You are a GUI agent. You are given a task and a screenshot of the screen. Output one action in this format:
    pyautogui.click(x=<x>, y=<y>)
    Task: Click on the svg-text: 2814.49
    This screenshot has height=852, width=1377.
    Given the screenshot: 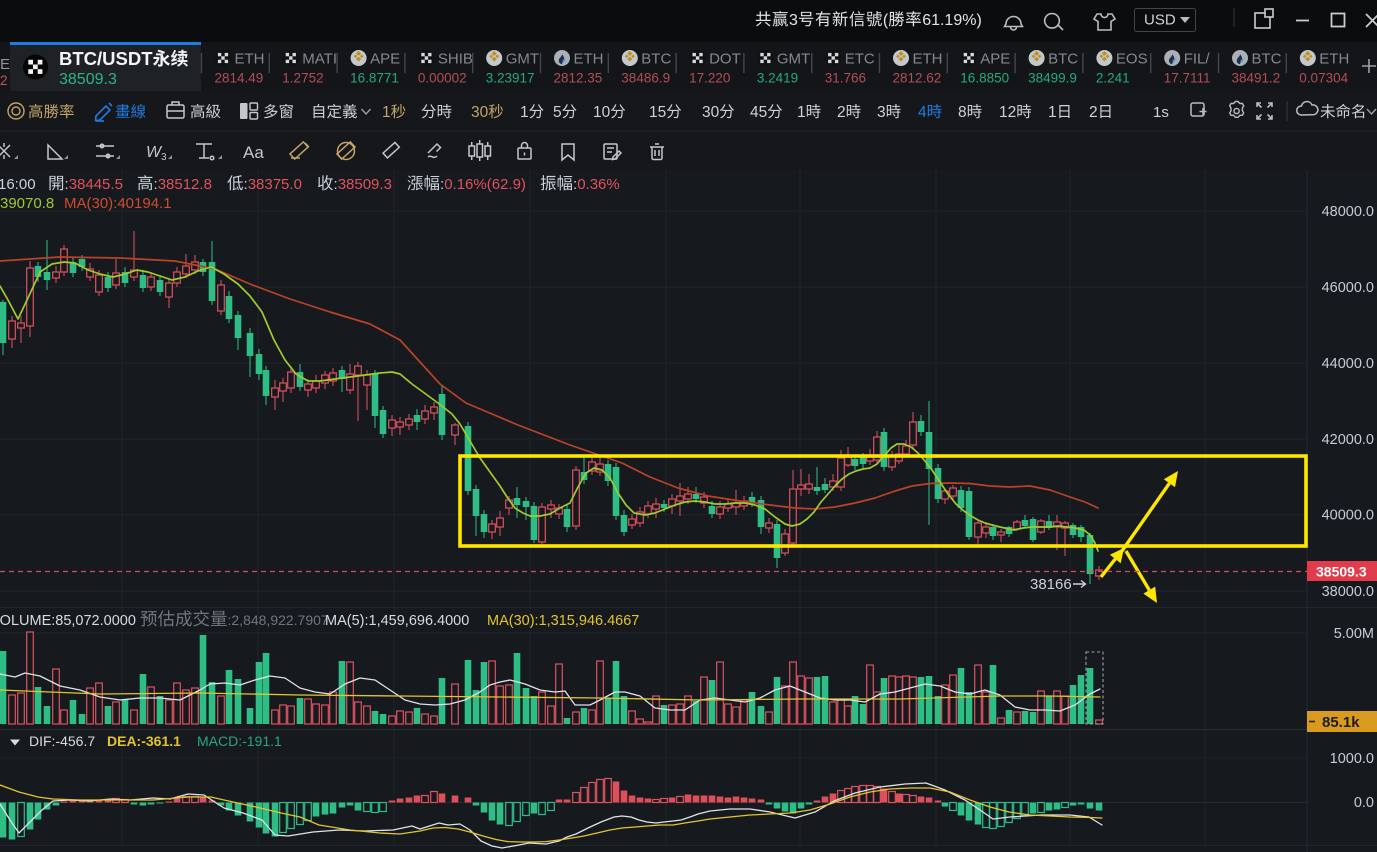 What is the action you would take?
    pyautogui.click(x=239, y=78)
    